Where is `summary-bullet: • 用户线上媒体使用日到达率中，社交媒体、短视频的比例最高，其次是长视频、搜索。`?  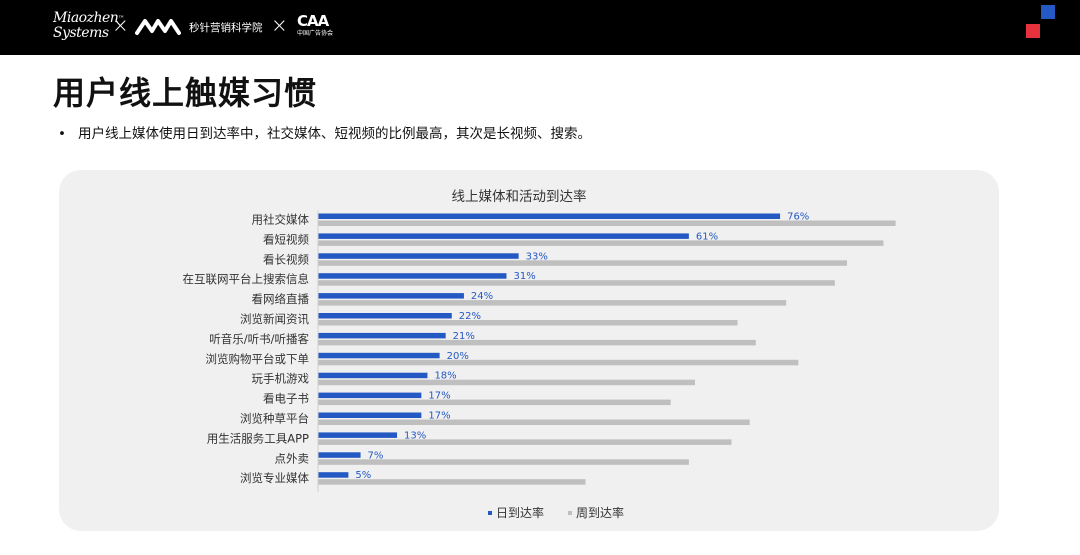
summary-bullet: • 用户线上媒体使用日到达率中，社交媒体、短视频的比例最高，其次是长视频、搜索。 is located at coordinates (324, 132).